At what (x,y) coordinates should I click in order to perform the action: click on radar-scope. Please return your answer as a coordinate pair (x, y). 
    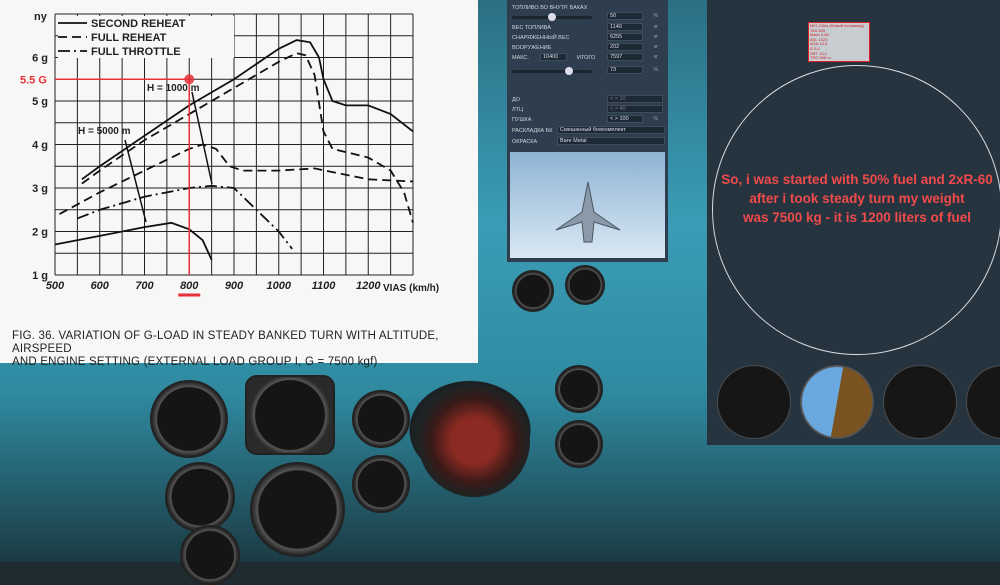
    Looking at the image, I should click on (474, 441).